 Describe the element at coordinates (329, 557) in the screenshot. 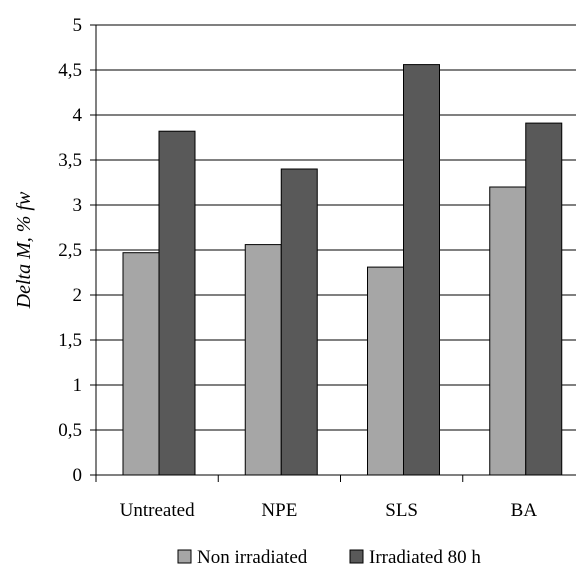

I see `legend: Non irradiated Irradiated 80 h` at that location.